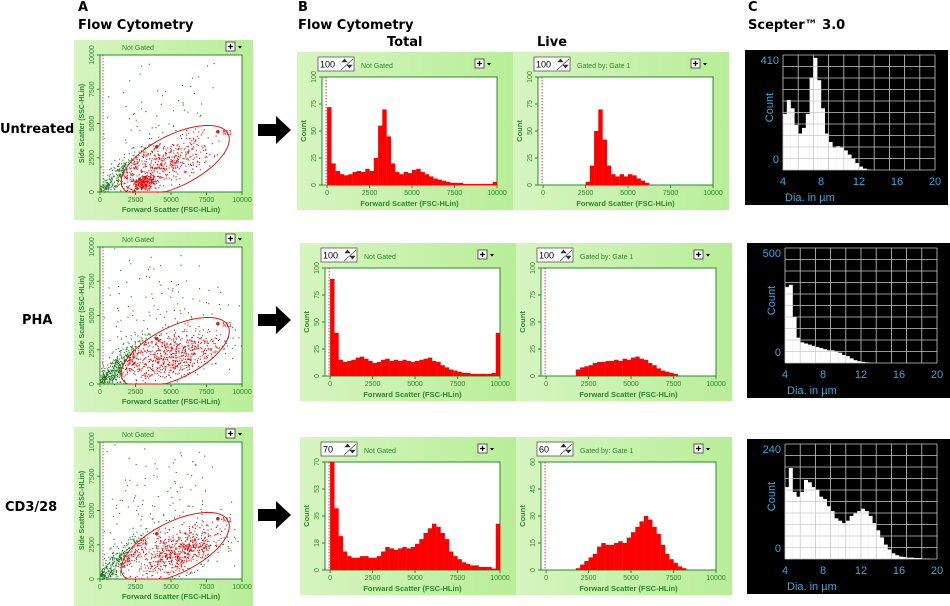 The image size is (950, 606). Describe the element at coordinates (274, 320) in the screenshot. I see `arrow-right-icon` at that location.